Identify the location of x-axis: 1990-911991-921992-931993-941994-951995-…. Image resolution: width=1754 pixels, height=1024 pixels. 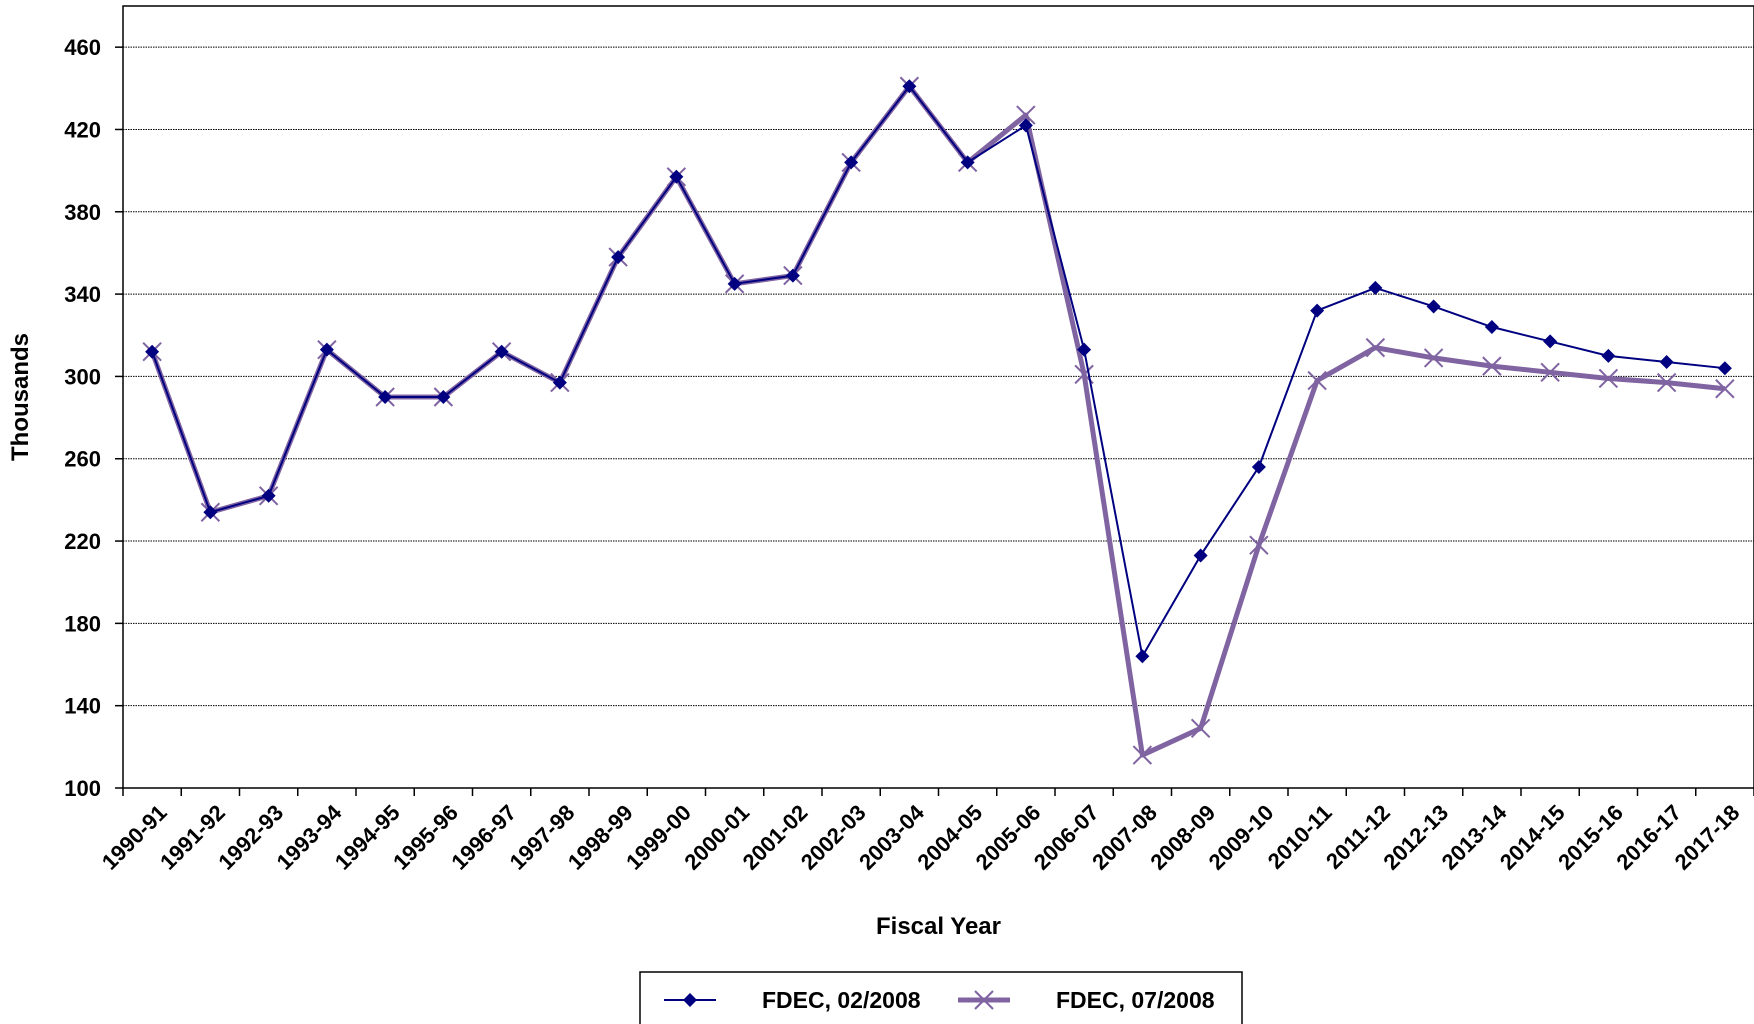
(925, 831).